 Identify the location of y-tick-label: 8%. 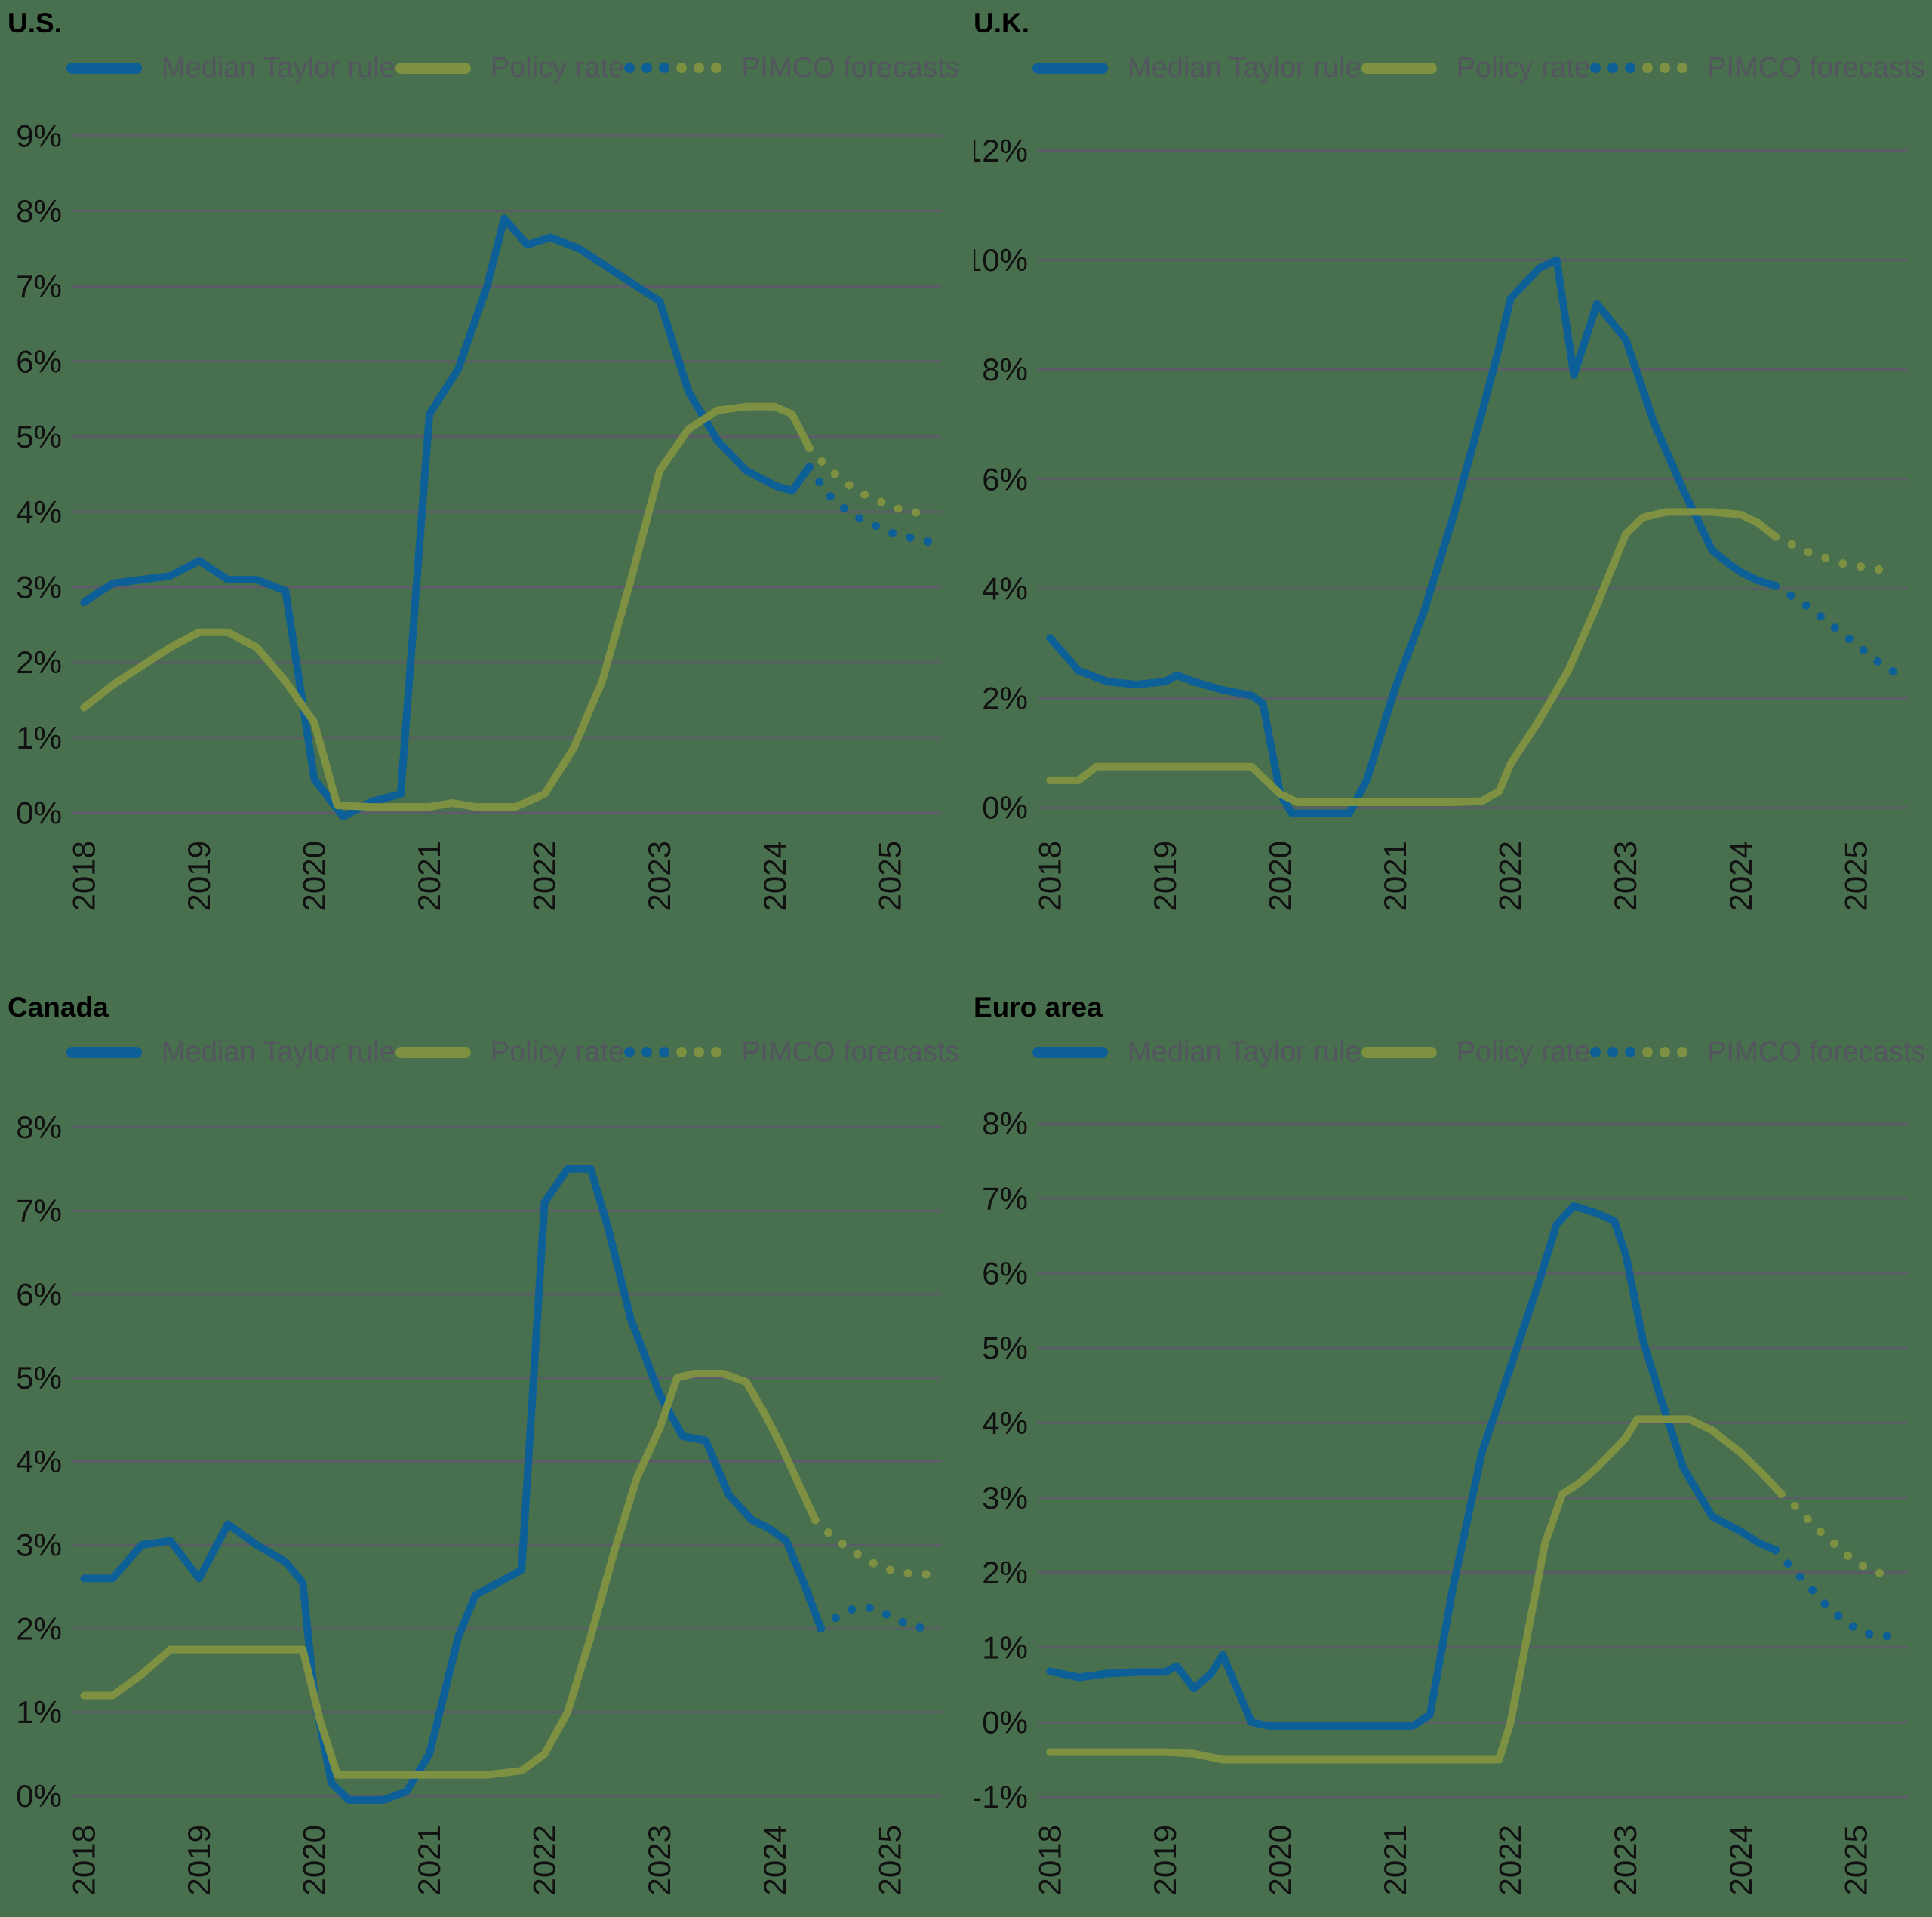
(1005, 1123).